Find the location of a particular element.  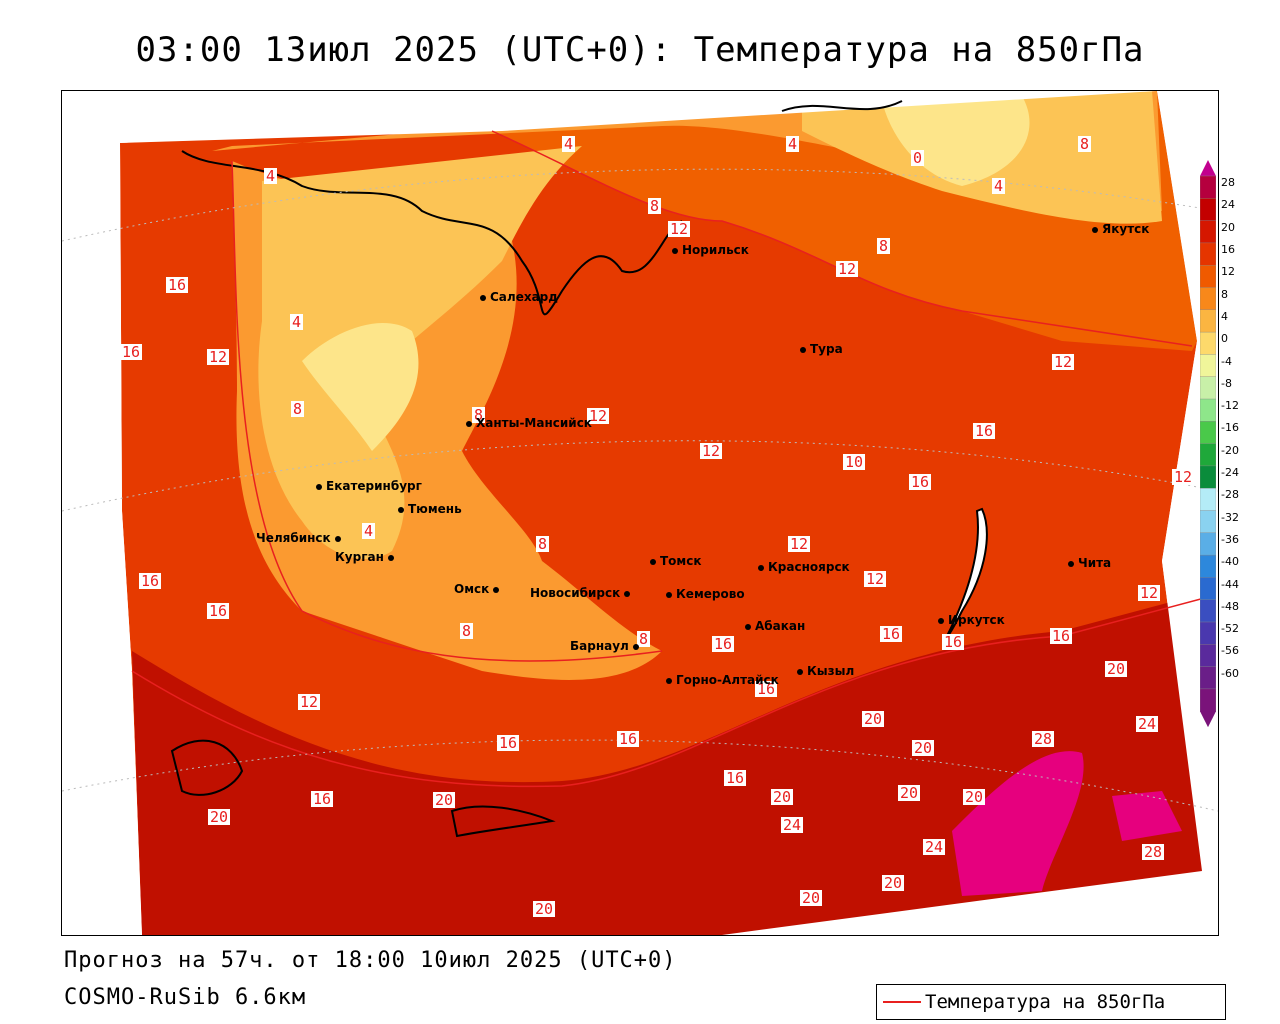

city-label: Барнаул is located at coordinates (599, 646).